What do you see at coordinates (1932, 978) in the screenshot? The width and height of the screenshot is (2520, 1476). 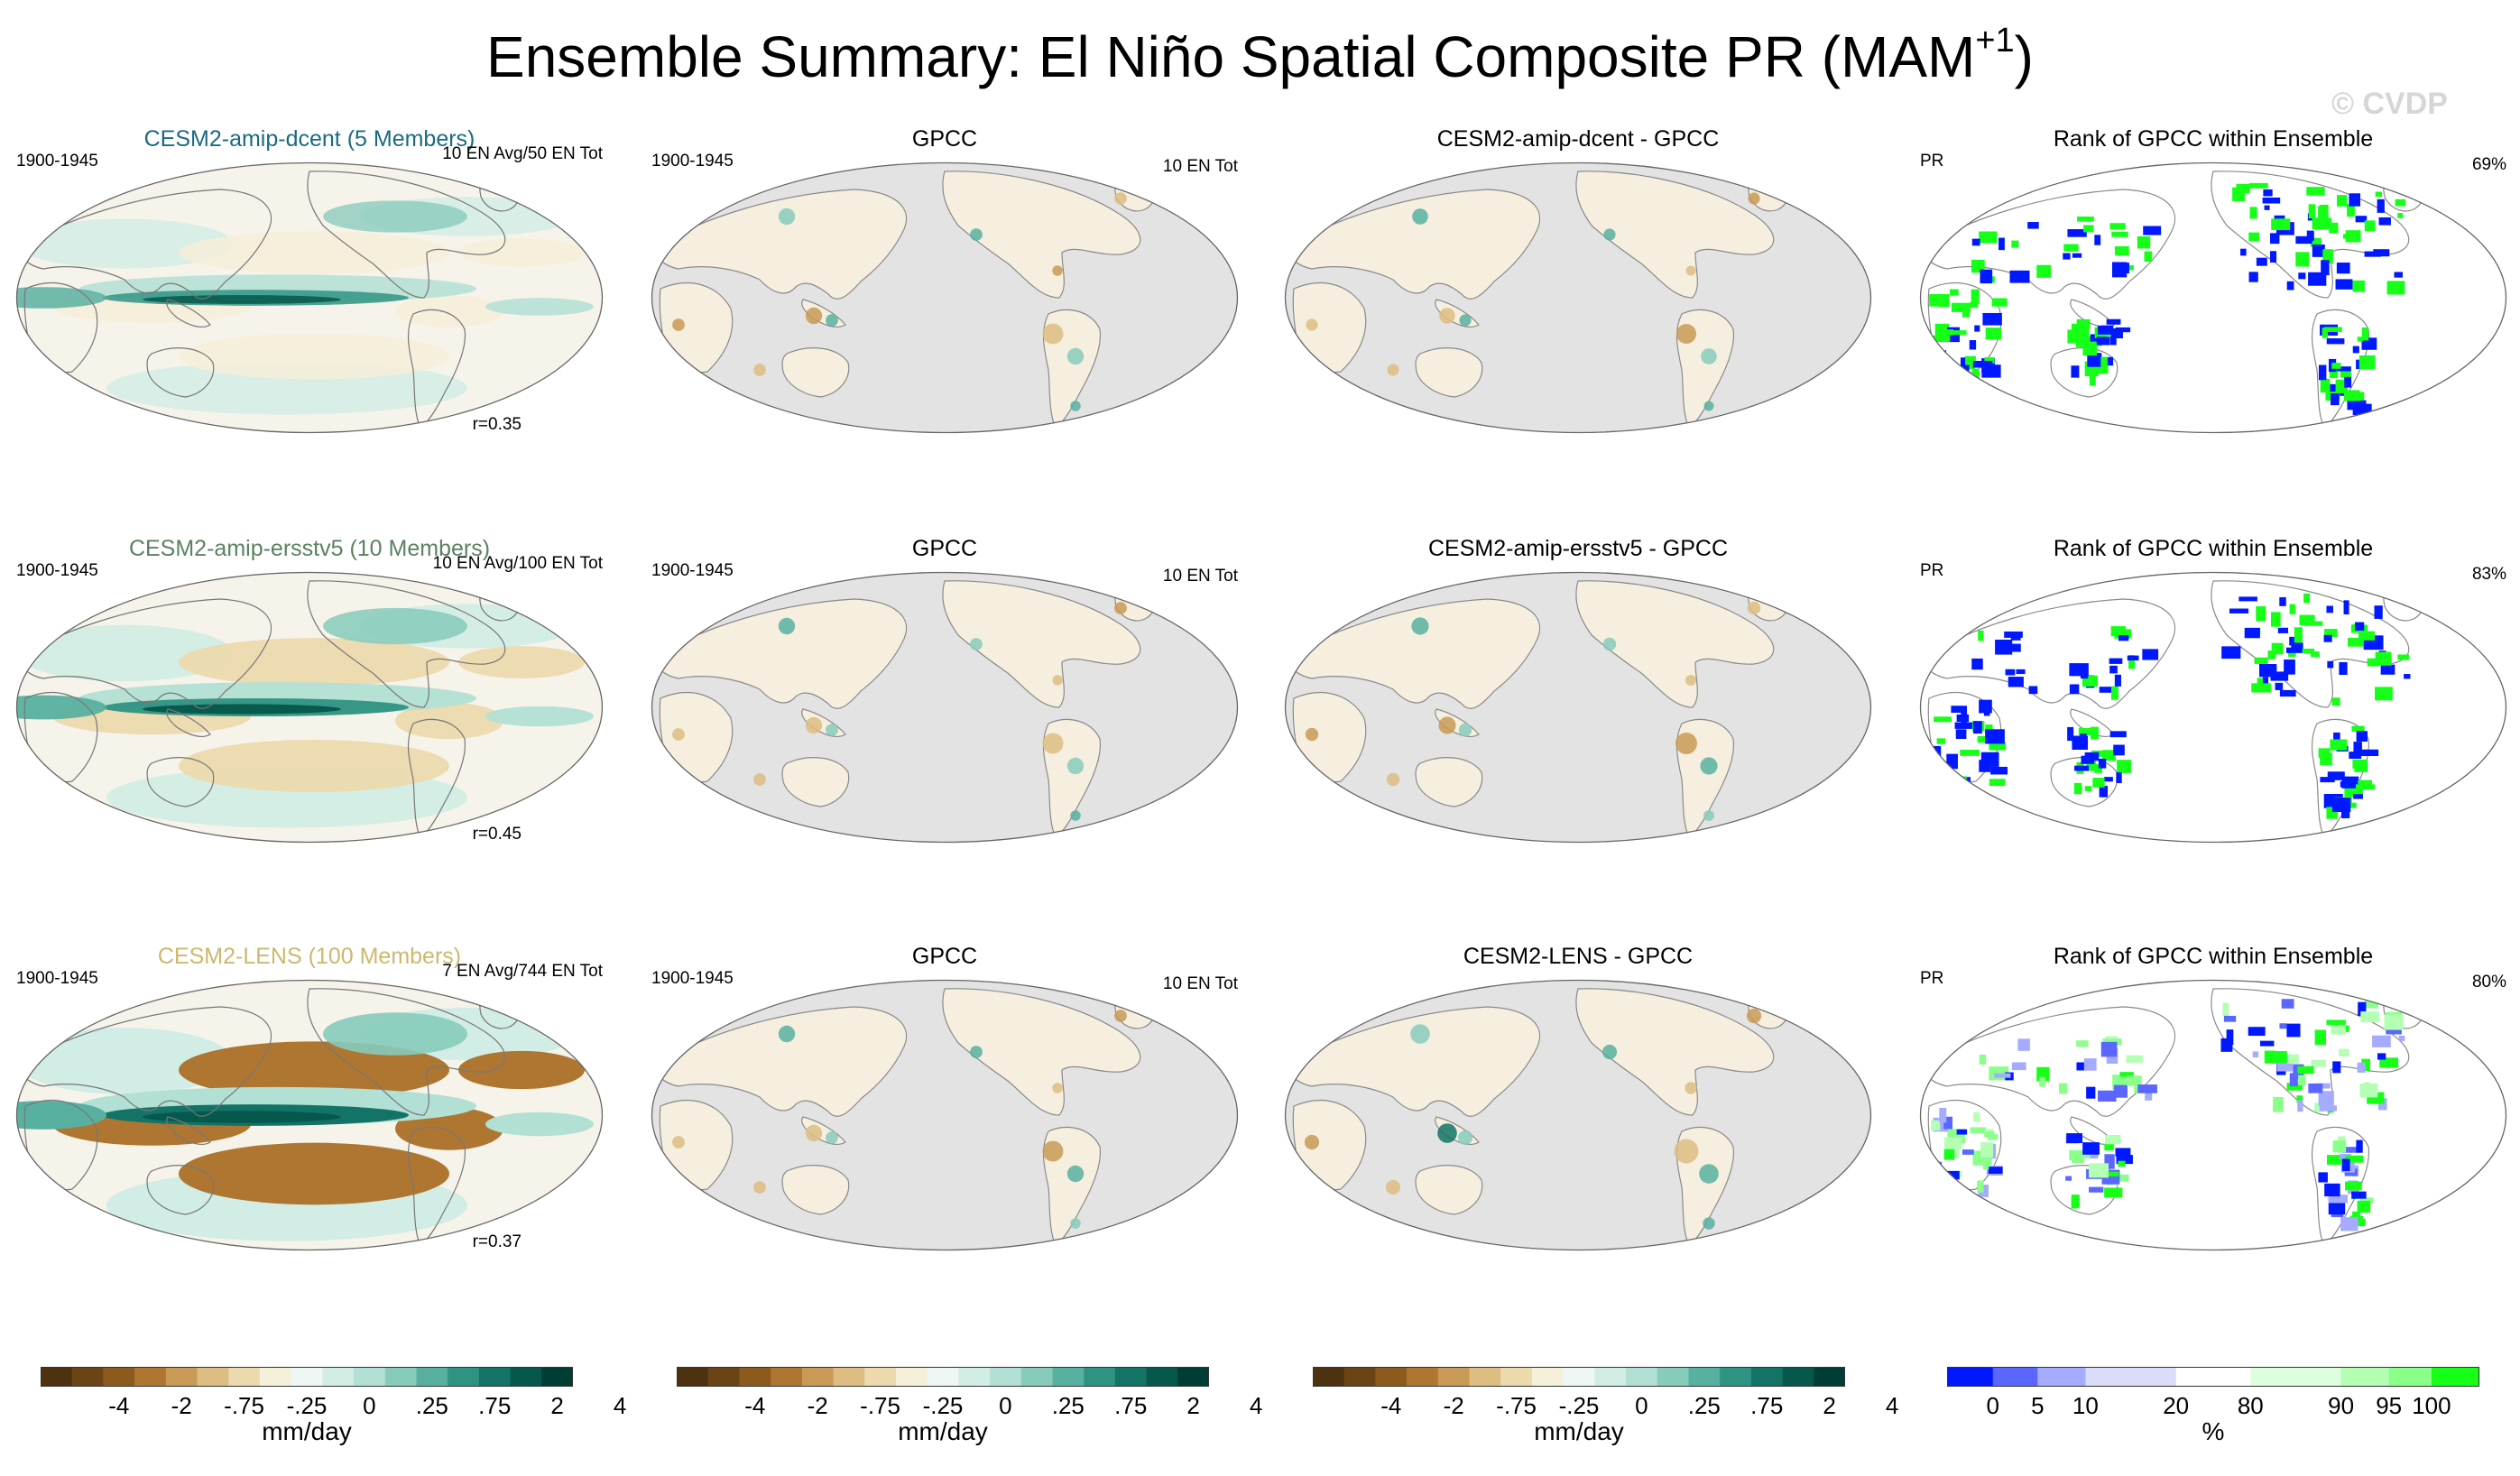 I see `variable-label: PR` at bounding box center [1932, 978].